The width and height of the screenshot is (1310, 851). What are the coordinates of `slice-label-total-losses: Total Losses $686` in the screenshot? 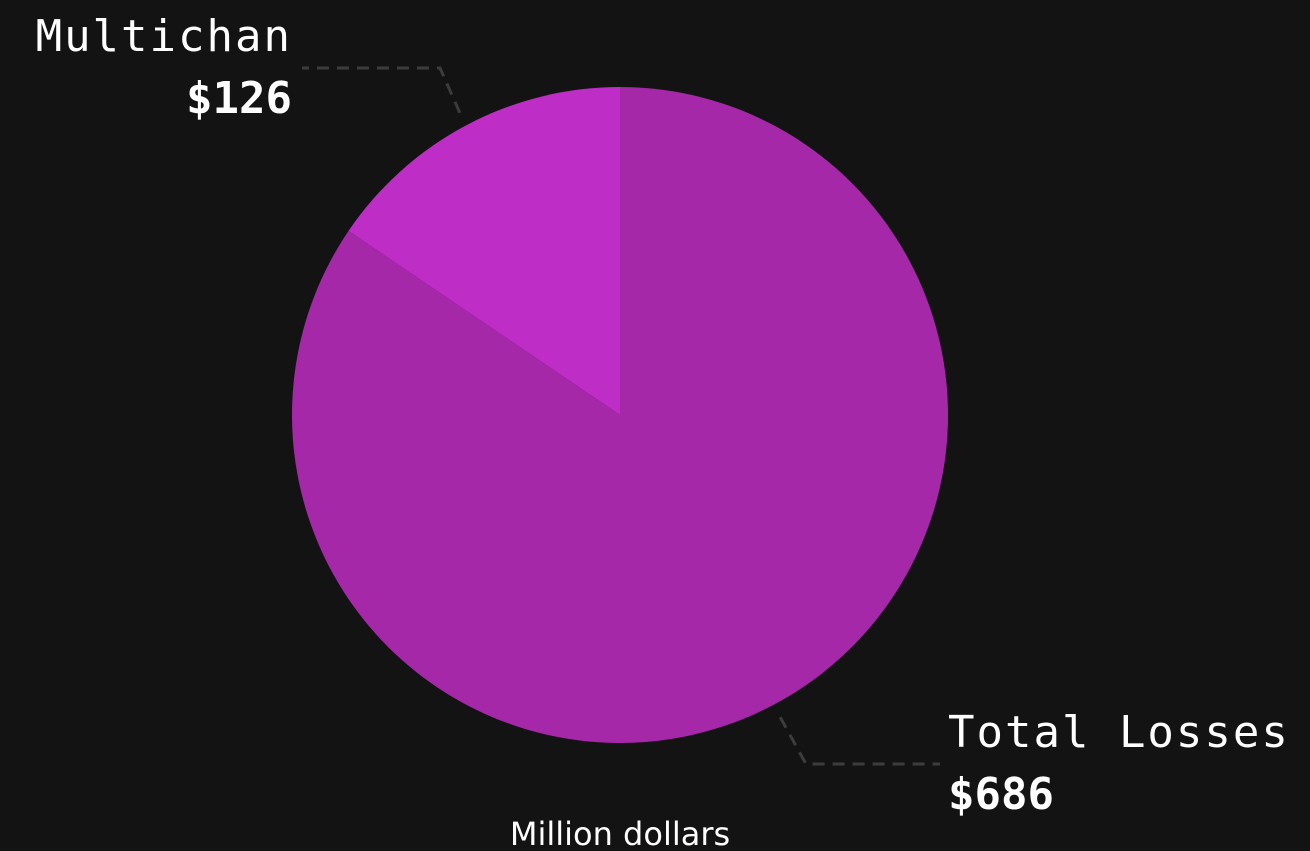 It's located at (1119, 764).